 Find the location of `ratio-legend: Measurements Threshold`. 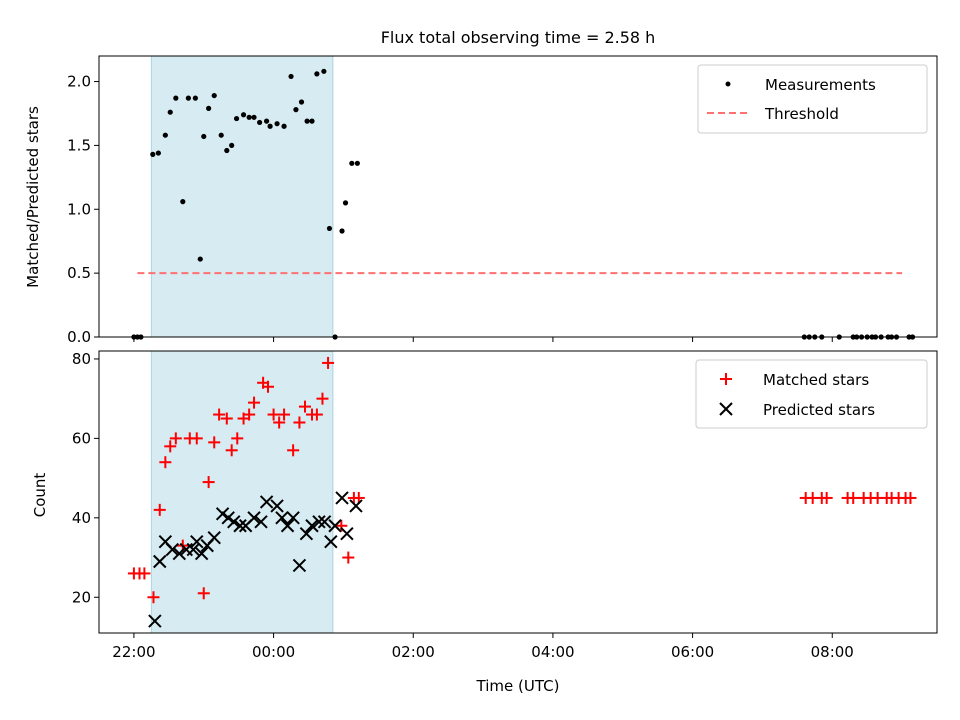

ratio-legend: Measurements Threshold is located at coordinates (812, 99).